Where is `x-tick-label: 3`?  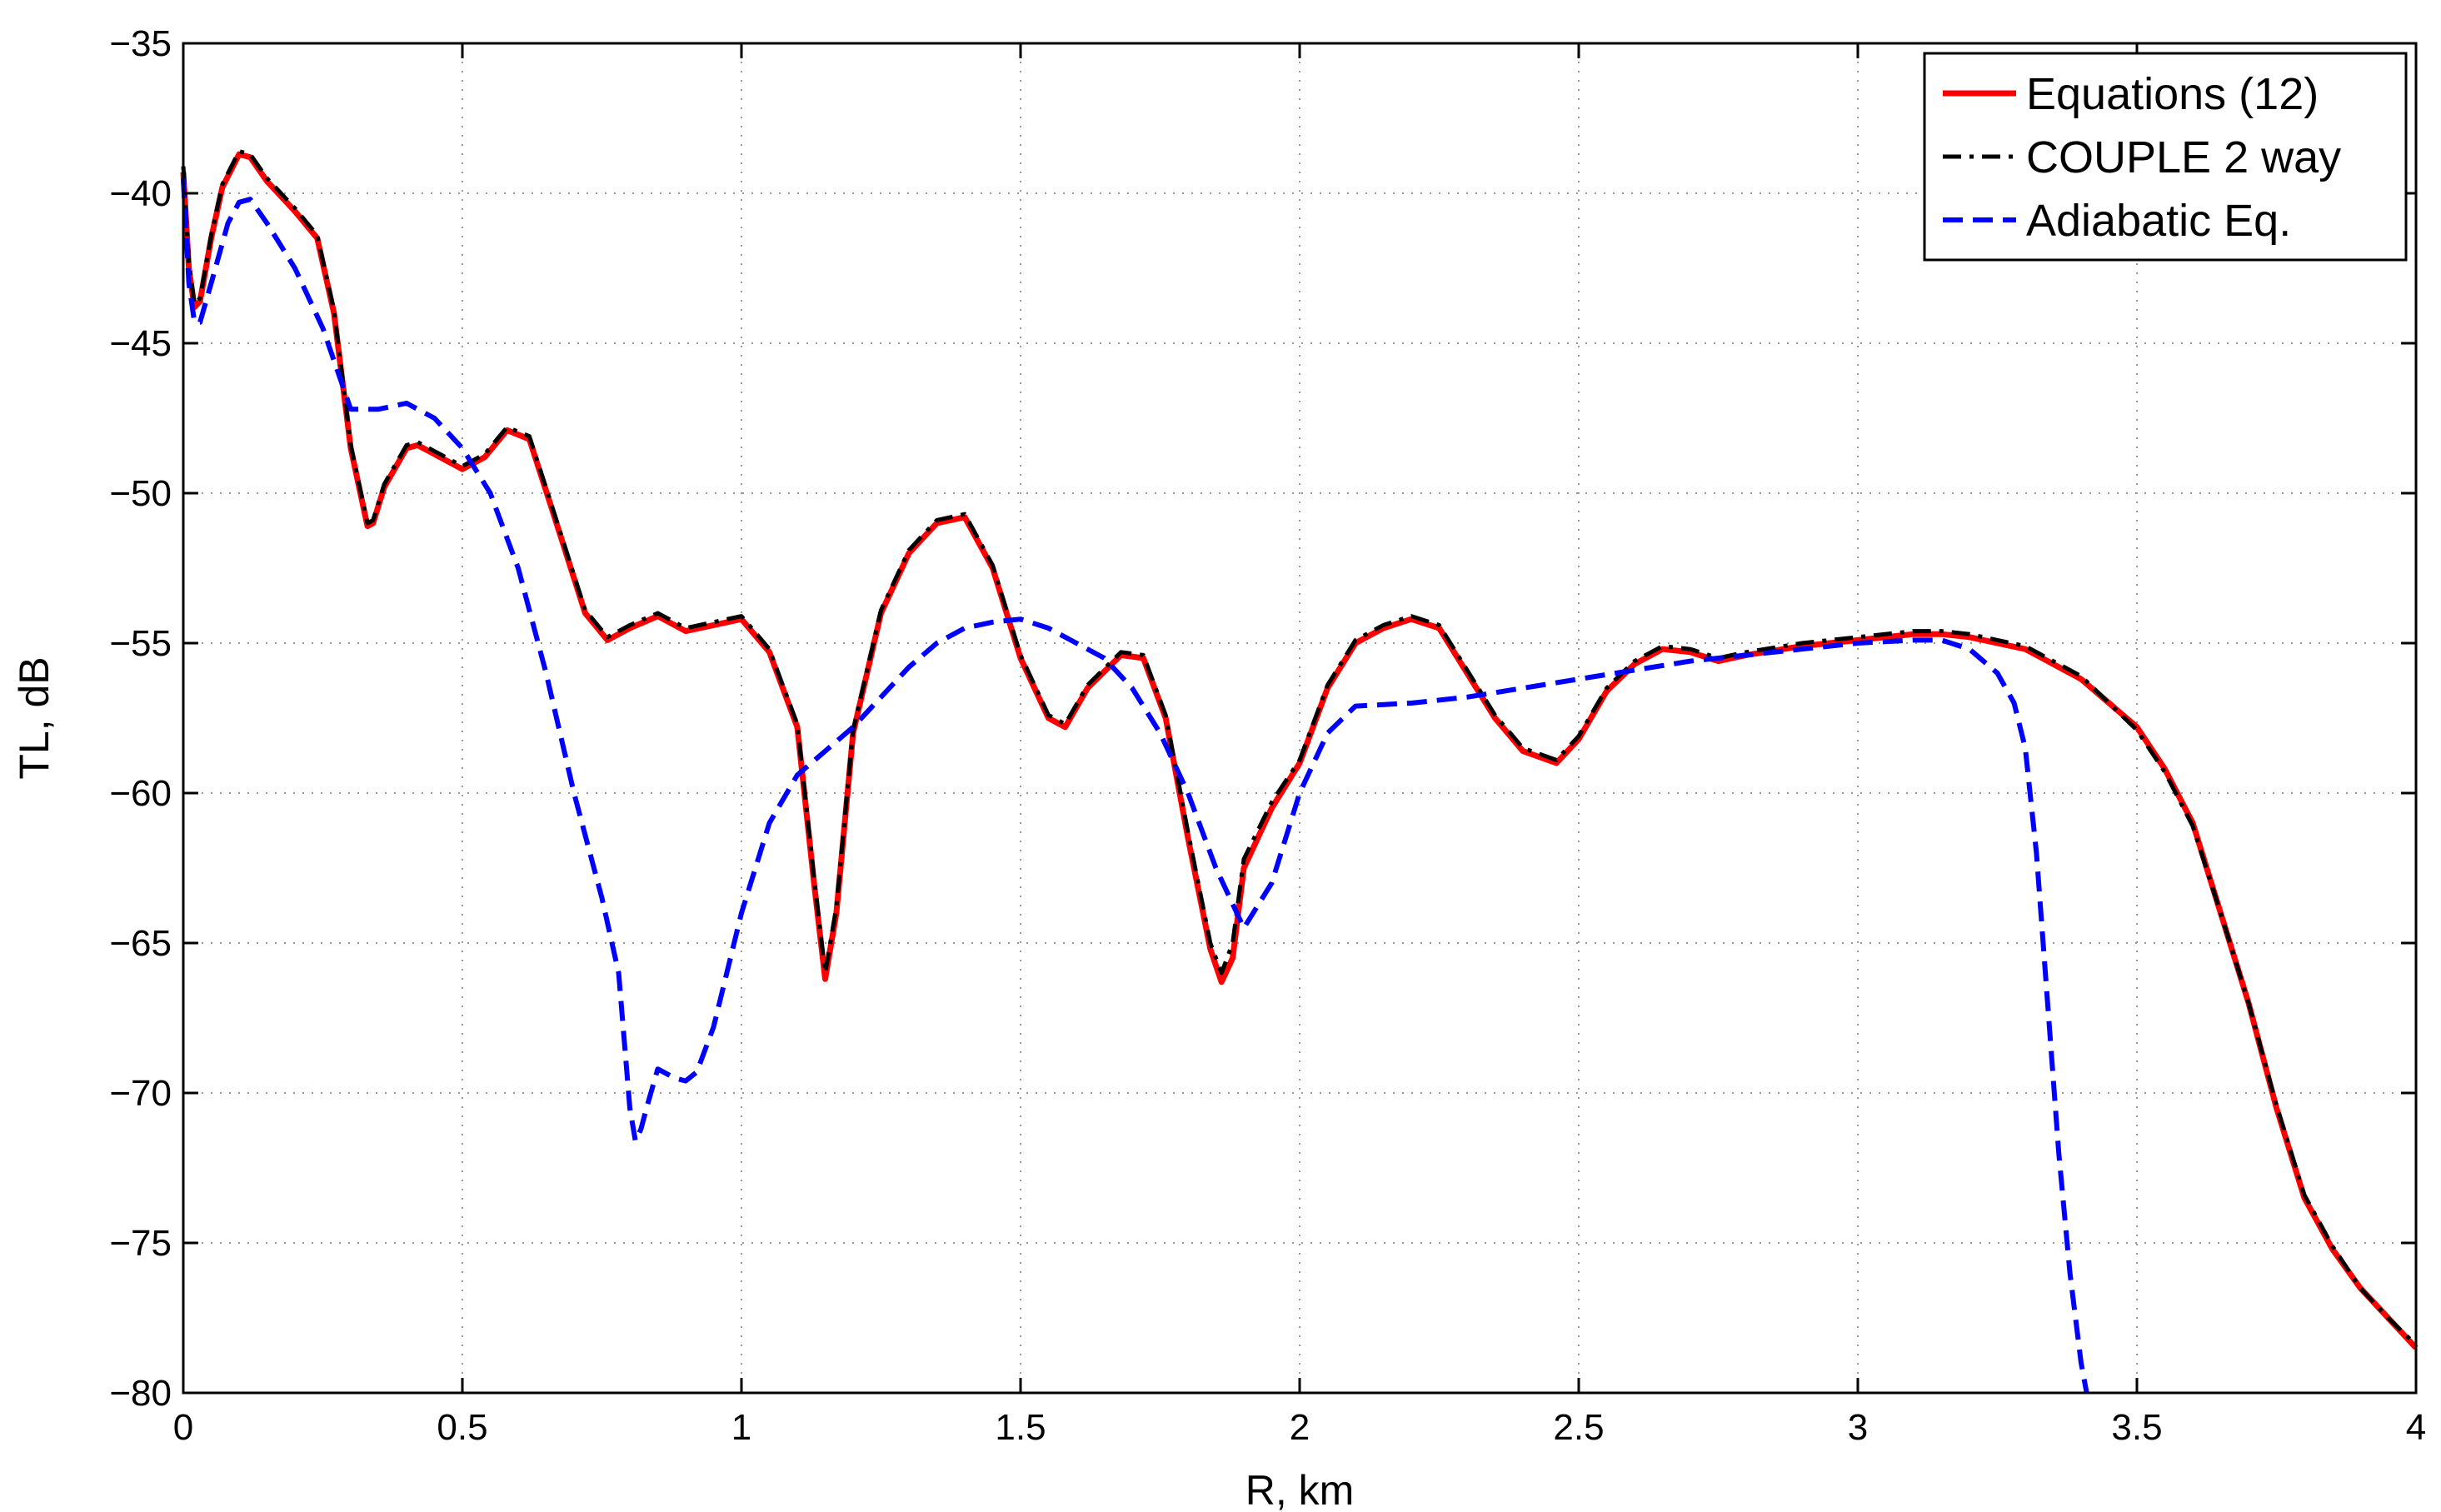 x-tick-label: 3 is located at coordinates (1858, 1427).